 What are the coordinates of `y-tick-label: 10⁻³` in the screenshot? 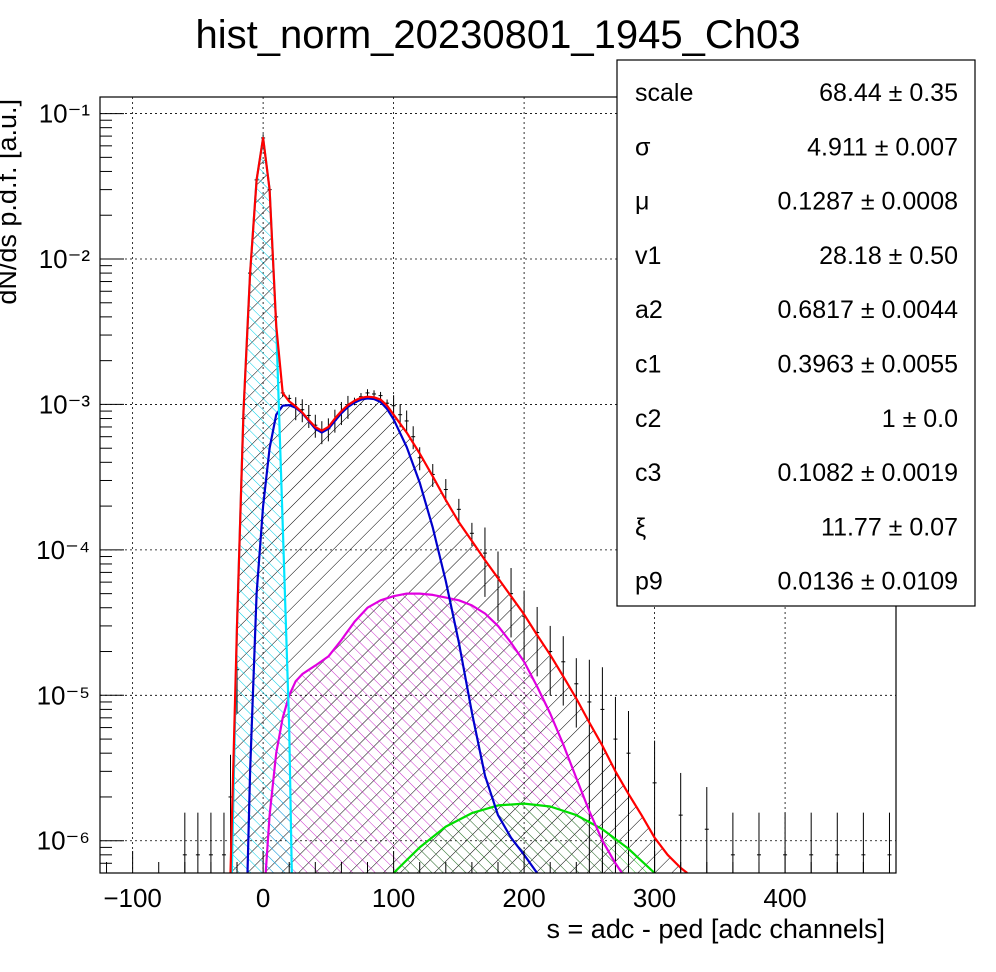 It's located at (65, 404).